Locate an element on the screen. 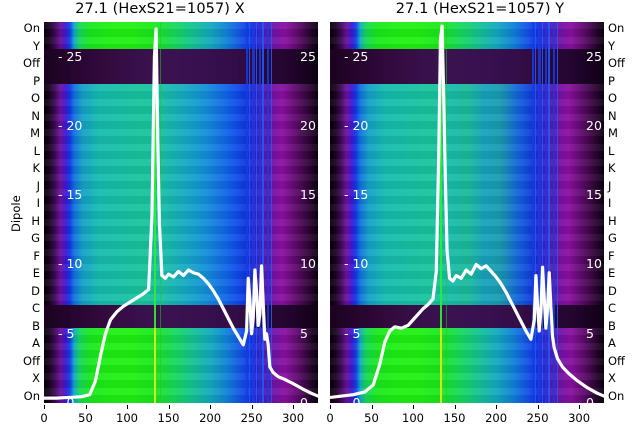 This screenshot has width=640, height=440. category-label-right: G is located at coordinates (612, 238).